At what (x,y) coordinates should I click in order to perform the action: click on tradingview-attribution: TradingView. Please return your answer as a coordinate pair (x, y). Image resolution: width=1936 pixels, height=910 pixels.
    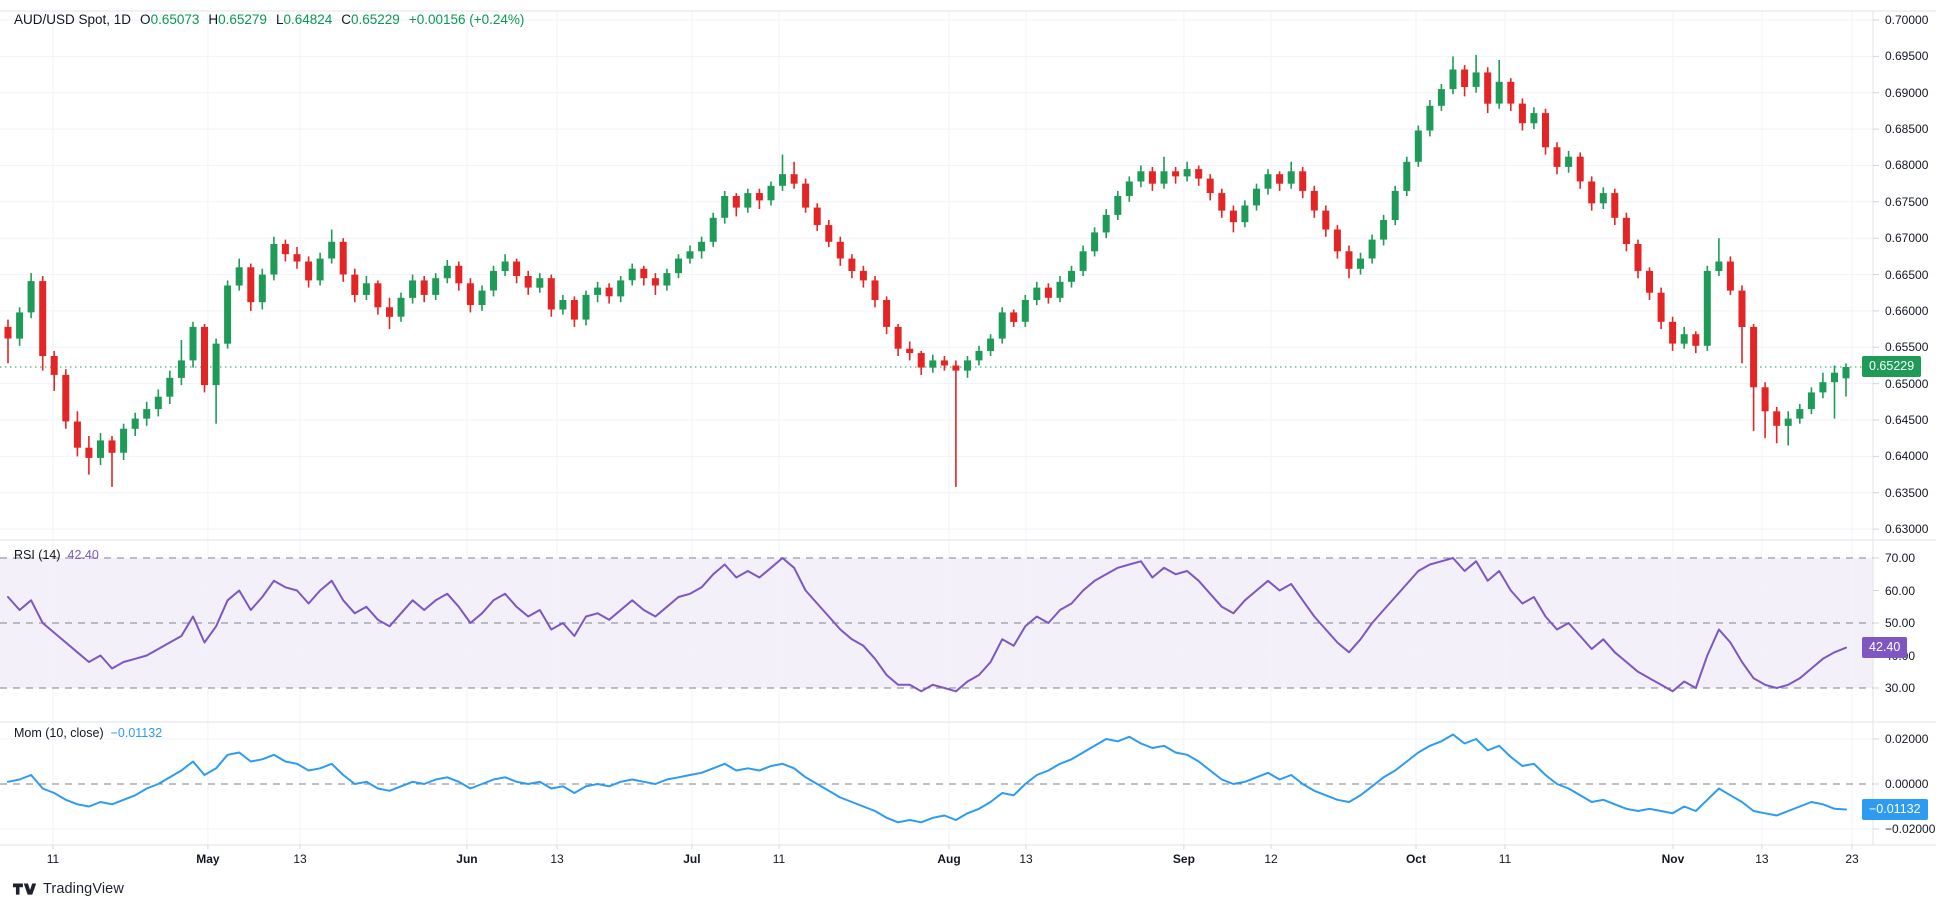
    Looking at the image, I should click on (68, 889).